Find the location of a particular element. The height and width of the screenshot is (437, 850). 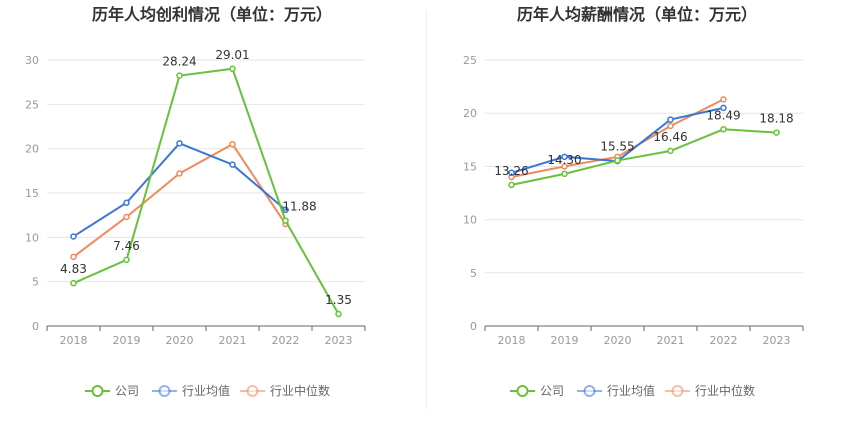

series-line-公司 is located at coordinates (644, 157).